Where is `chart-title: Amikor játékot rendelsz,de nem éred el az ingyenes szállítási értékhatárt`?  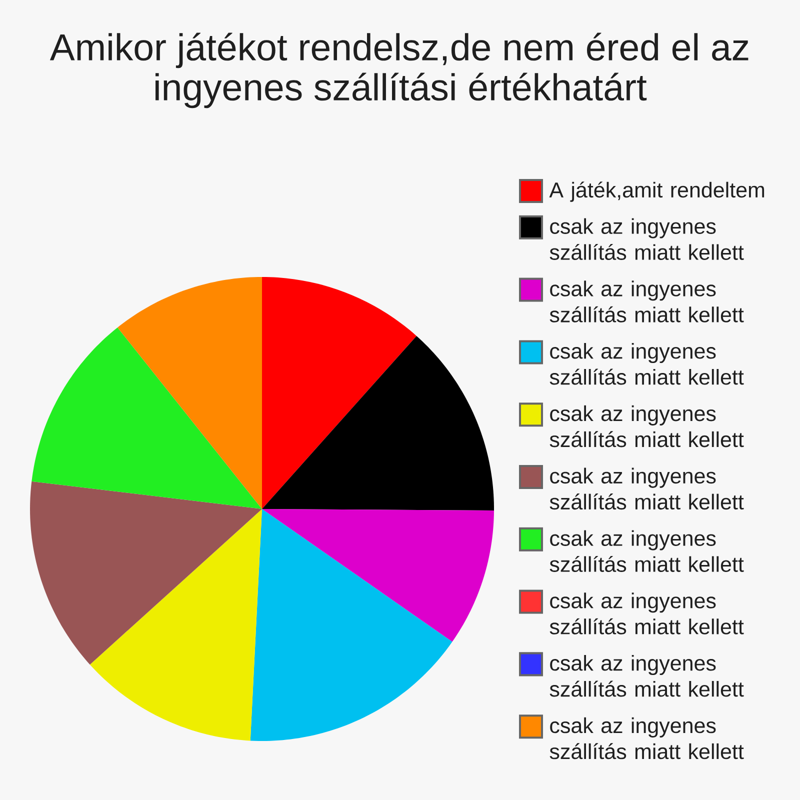 chart-title: Amikor játékot rendelsz,de nem éred el az ingyenes szállítási értékhatárt is located at coordinates (399, 70).